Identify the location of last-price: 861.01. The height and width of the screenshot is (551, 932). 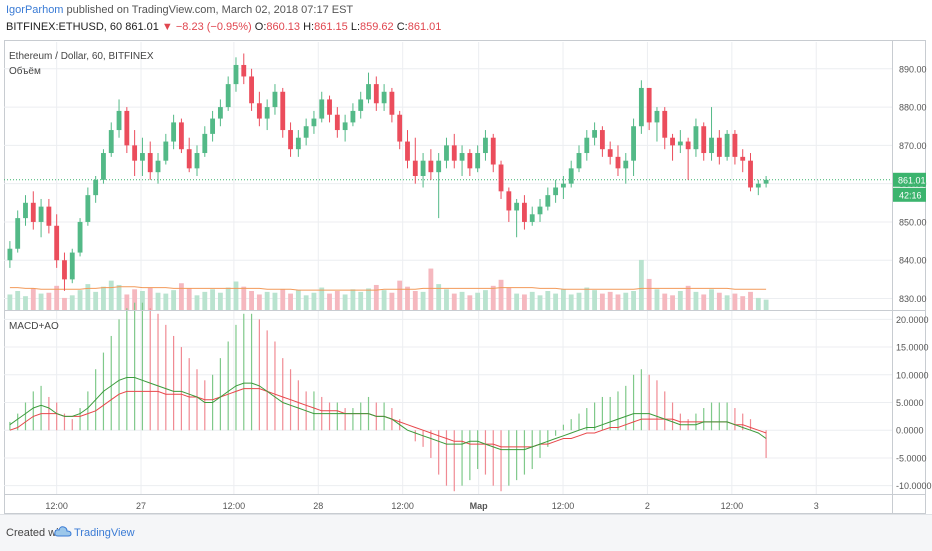
(142, 27).